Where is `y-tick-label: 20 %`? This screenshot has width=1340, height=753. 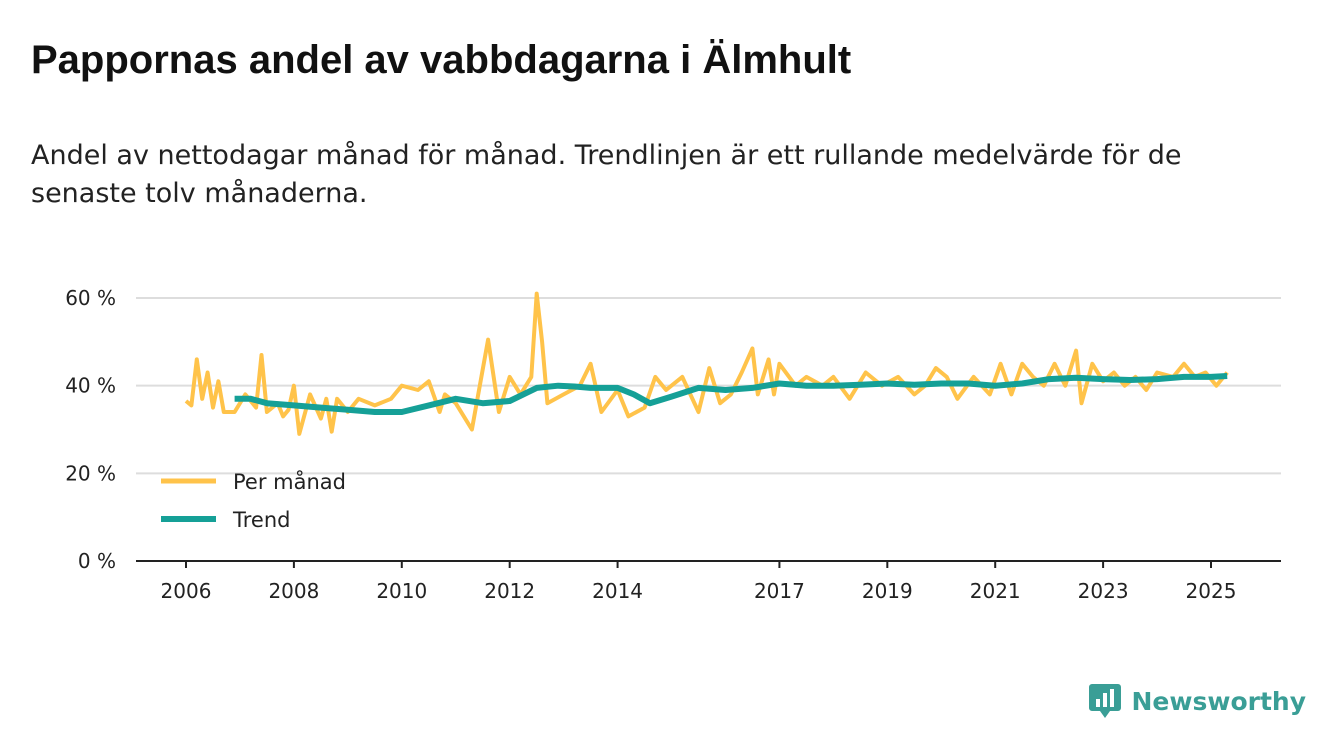
y-tick-label: 20 % is located at coordinates (90, 473).